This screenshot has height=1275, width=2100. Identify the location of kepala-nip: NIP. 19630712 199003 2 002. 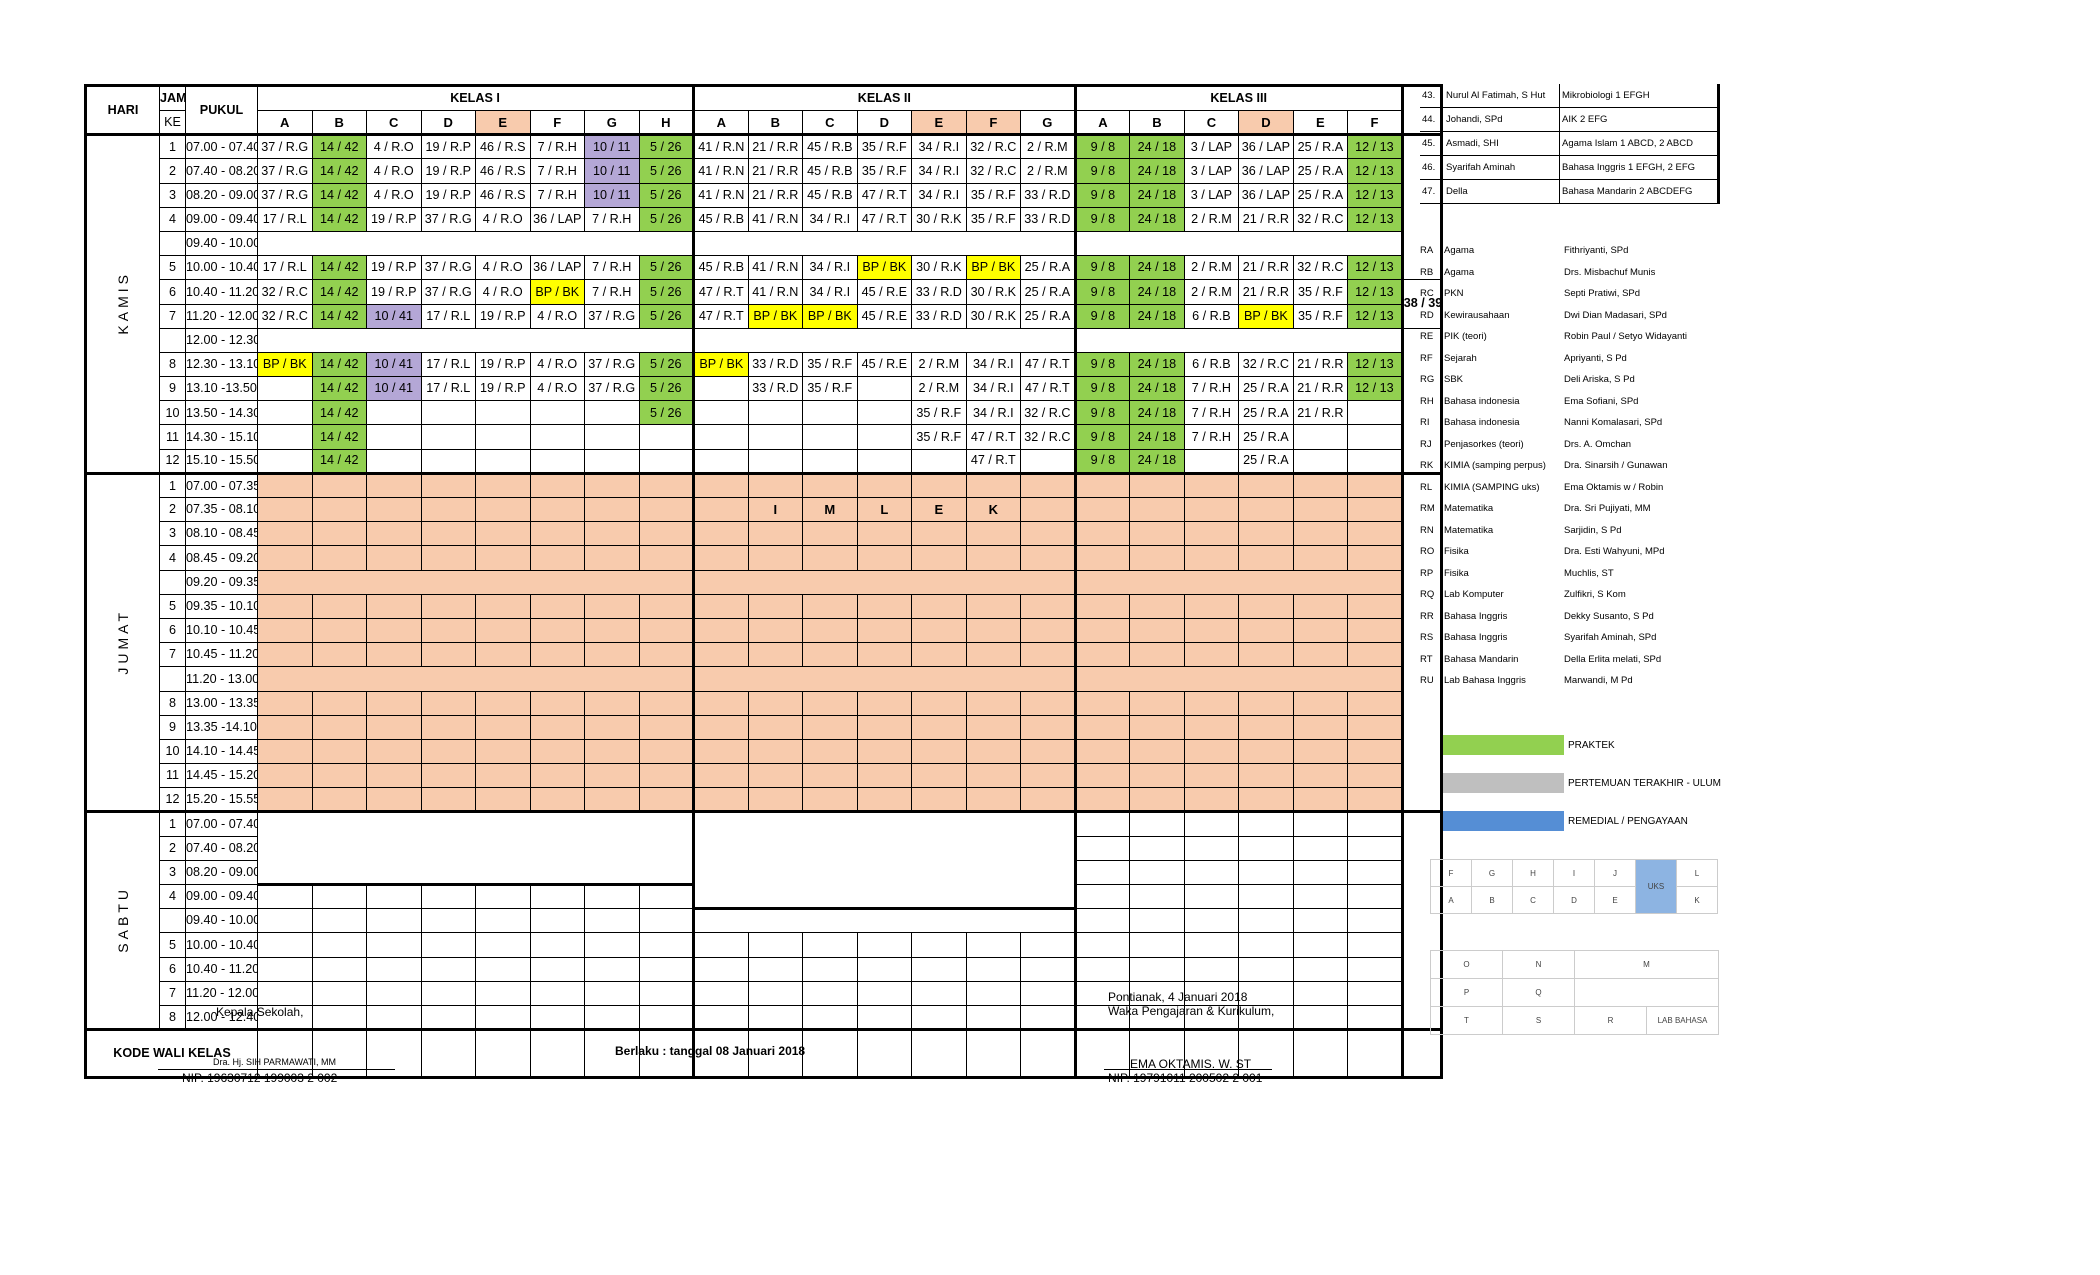
(260, 1078).